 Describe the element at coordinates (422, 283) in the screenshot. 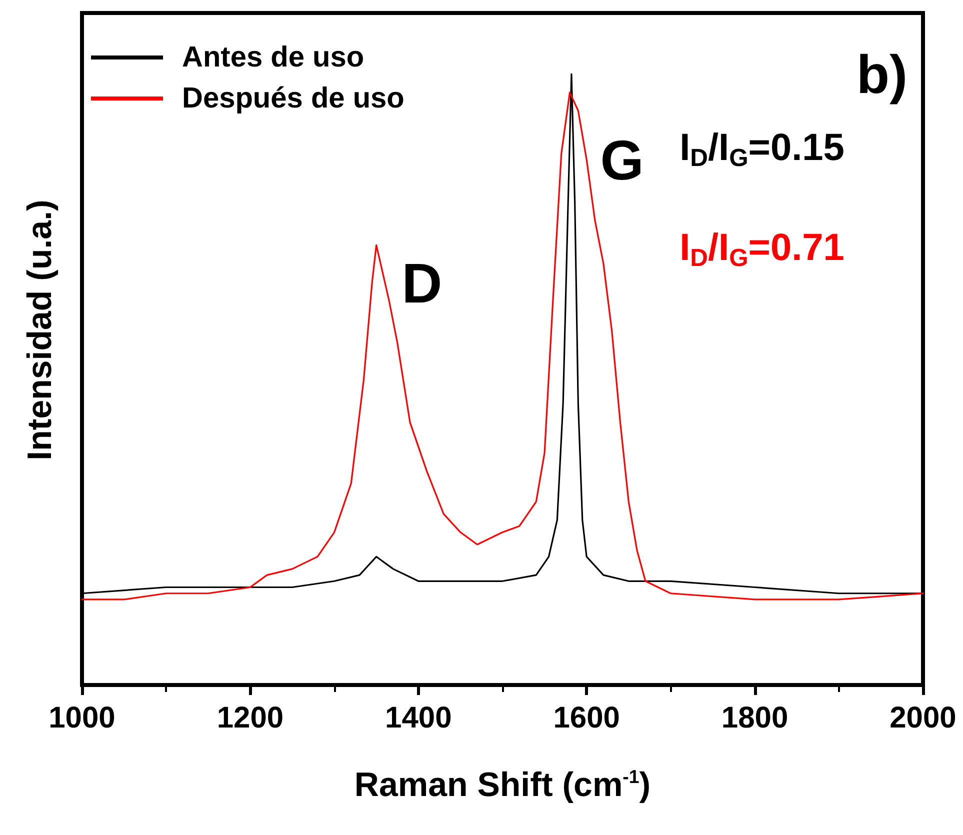

I see `annotation: D` at that location.